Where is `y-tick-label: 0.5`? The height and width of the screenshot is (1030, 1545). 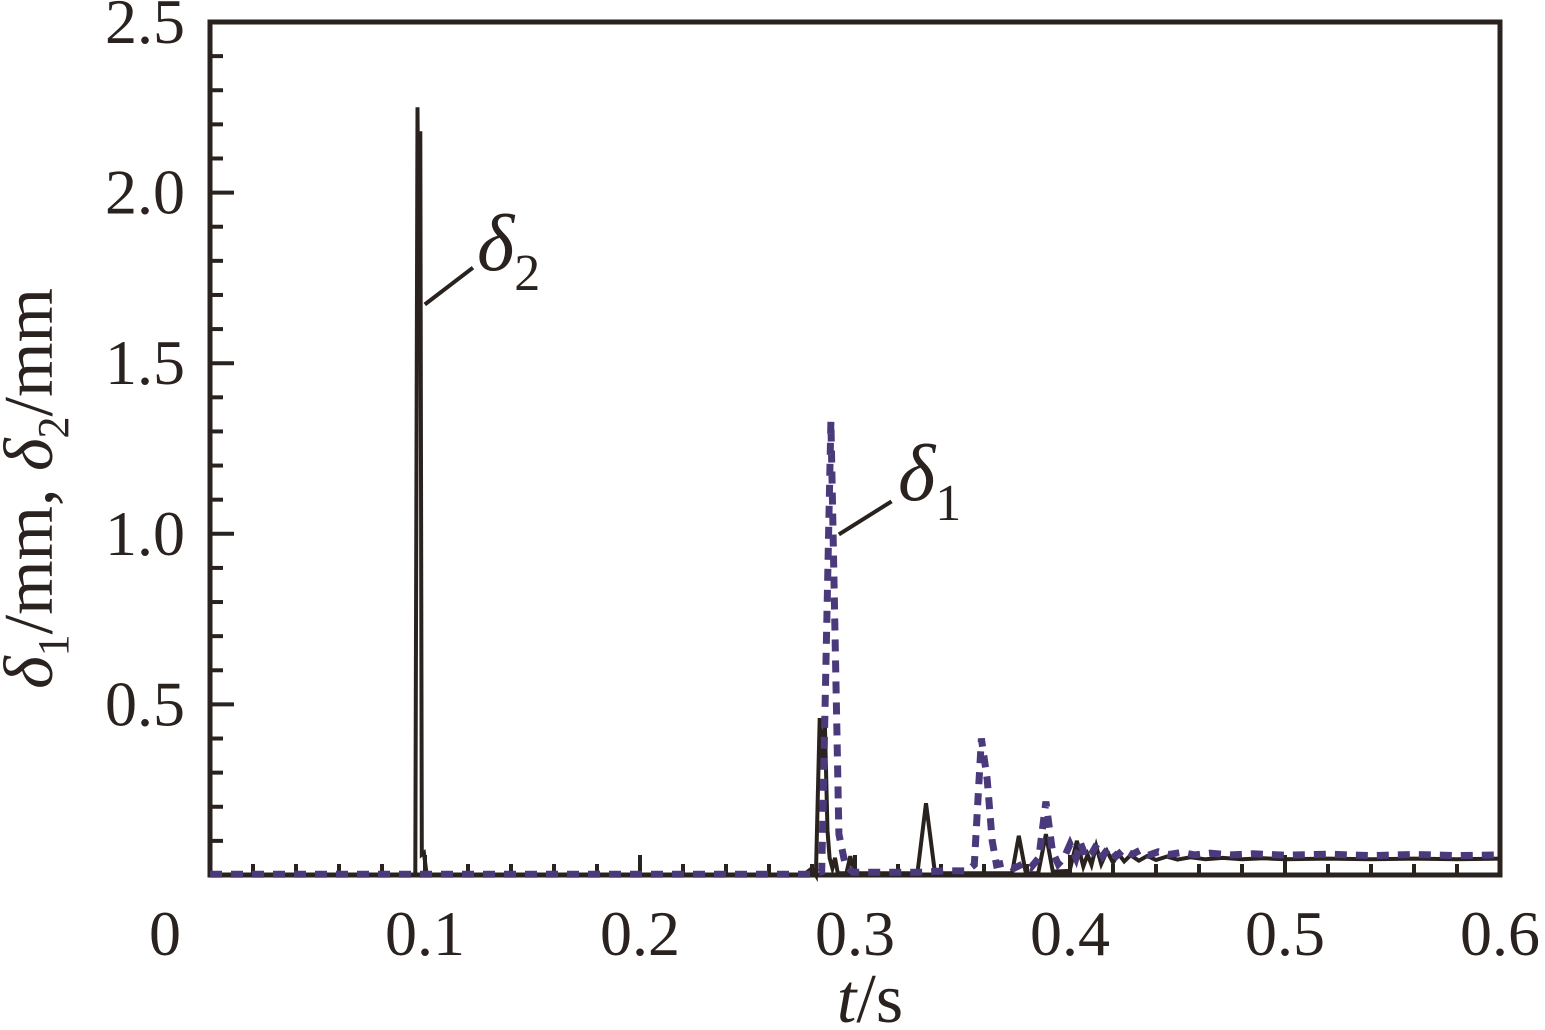
y-tick-label: 0.5 is located at coordinates (145, 703).